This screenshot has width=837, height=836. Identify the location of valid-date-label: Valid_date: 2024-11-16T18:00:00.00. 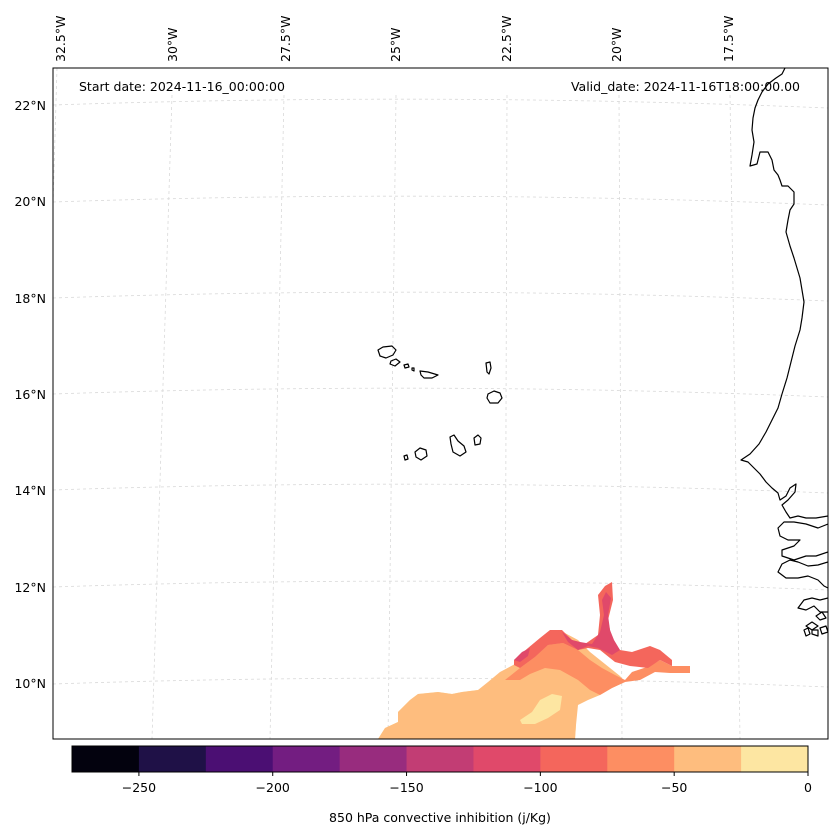
(685, 86).